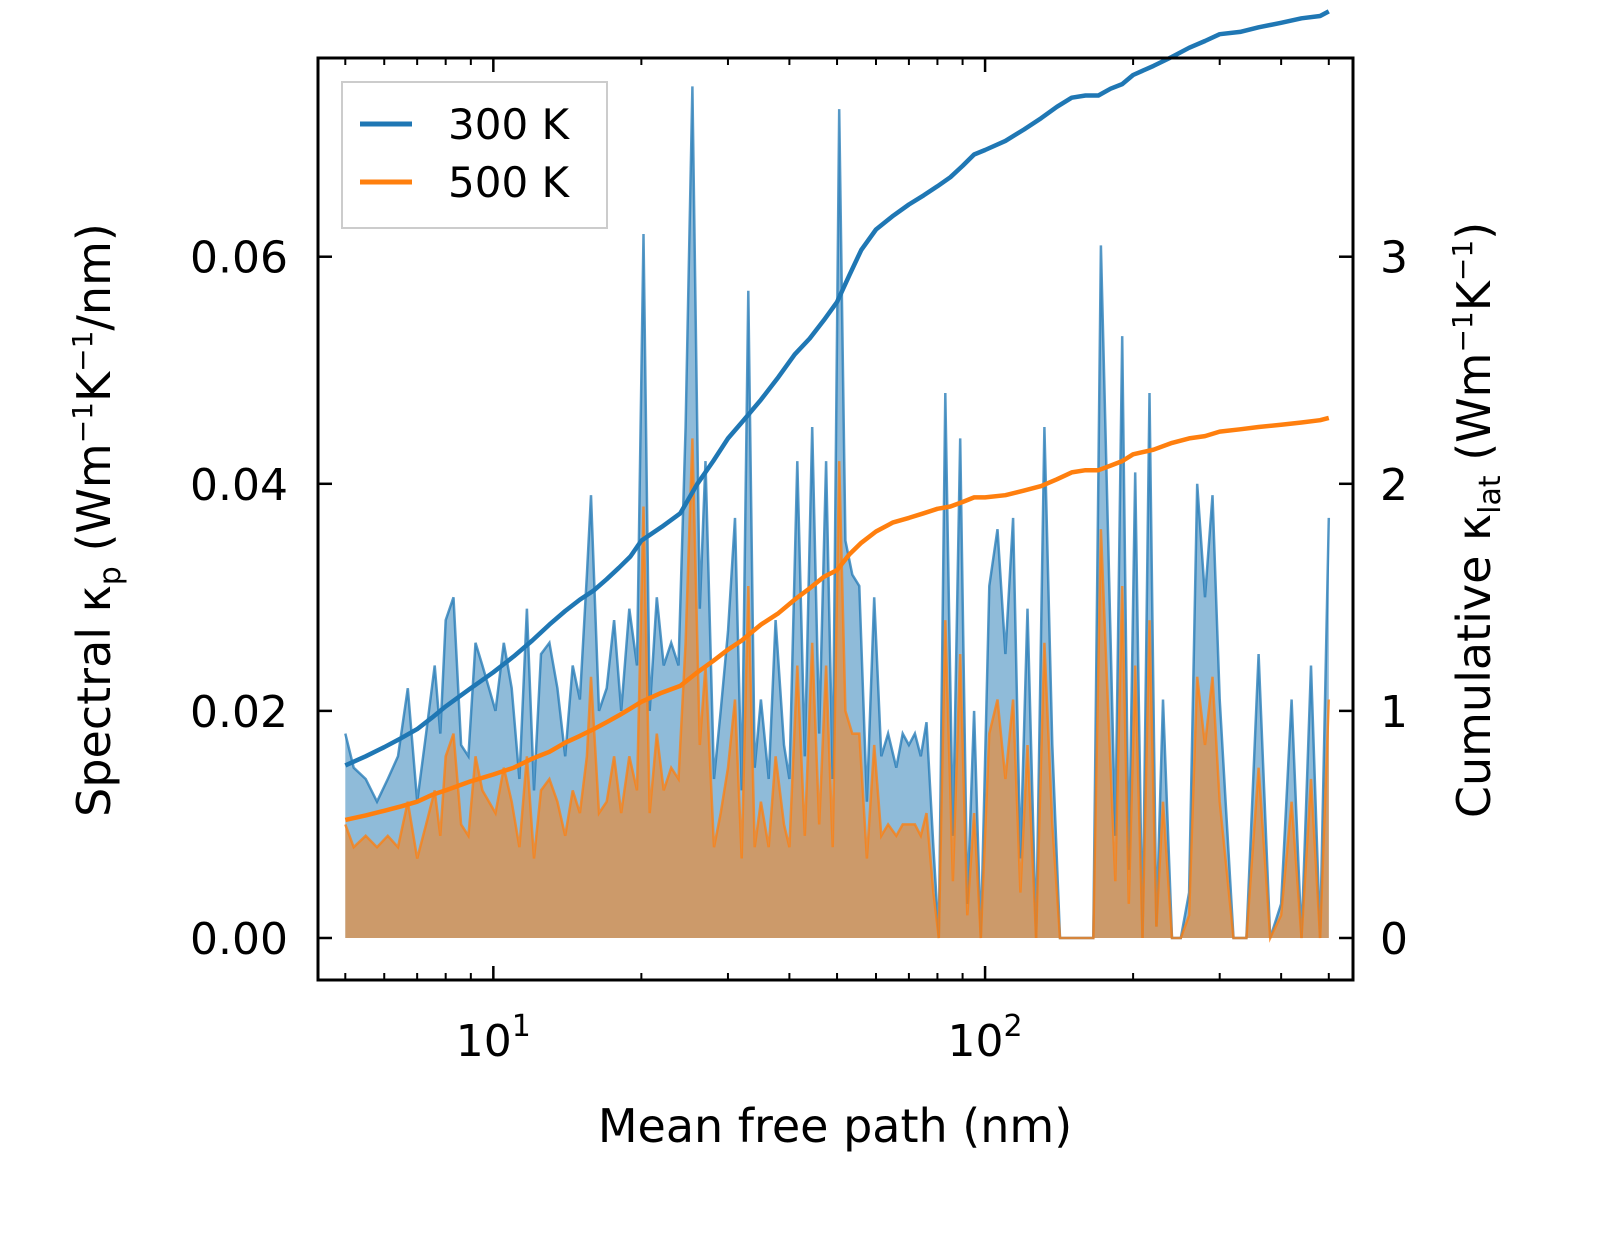 Image resolution: width=1623 pixels, height=1254 pixels. Describe the element at coordinates (239, 939) in the screenshot. I see `y-left-tick-label: 0.00` at that location.